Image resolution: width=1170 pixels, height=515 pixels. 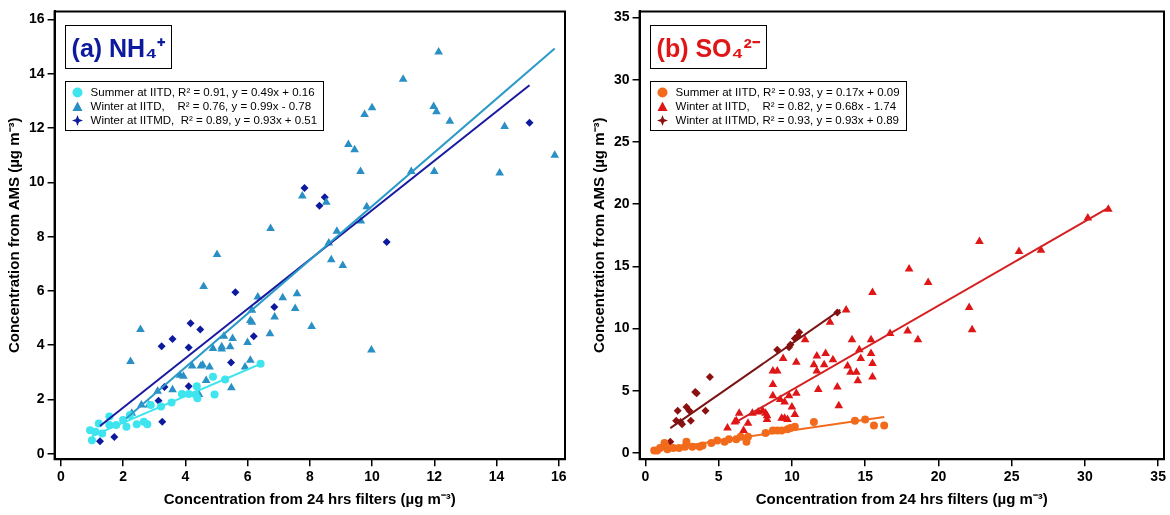 What do you see at coordinates (40, 344) in the screenshot?
I see `y-tick-label: 4` at bounding box center [40, 344].